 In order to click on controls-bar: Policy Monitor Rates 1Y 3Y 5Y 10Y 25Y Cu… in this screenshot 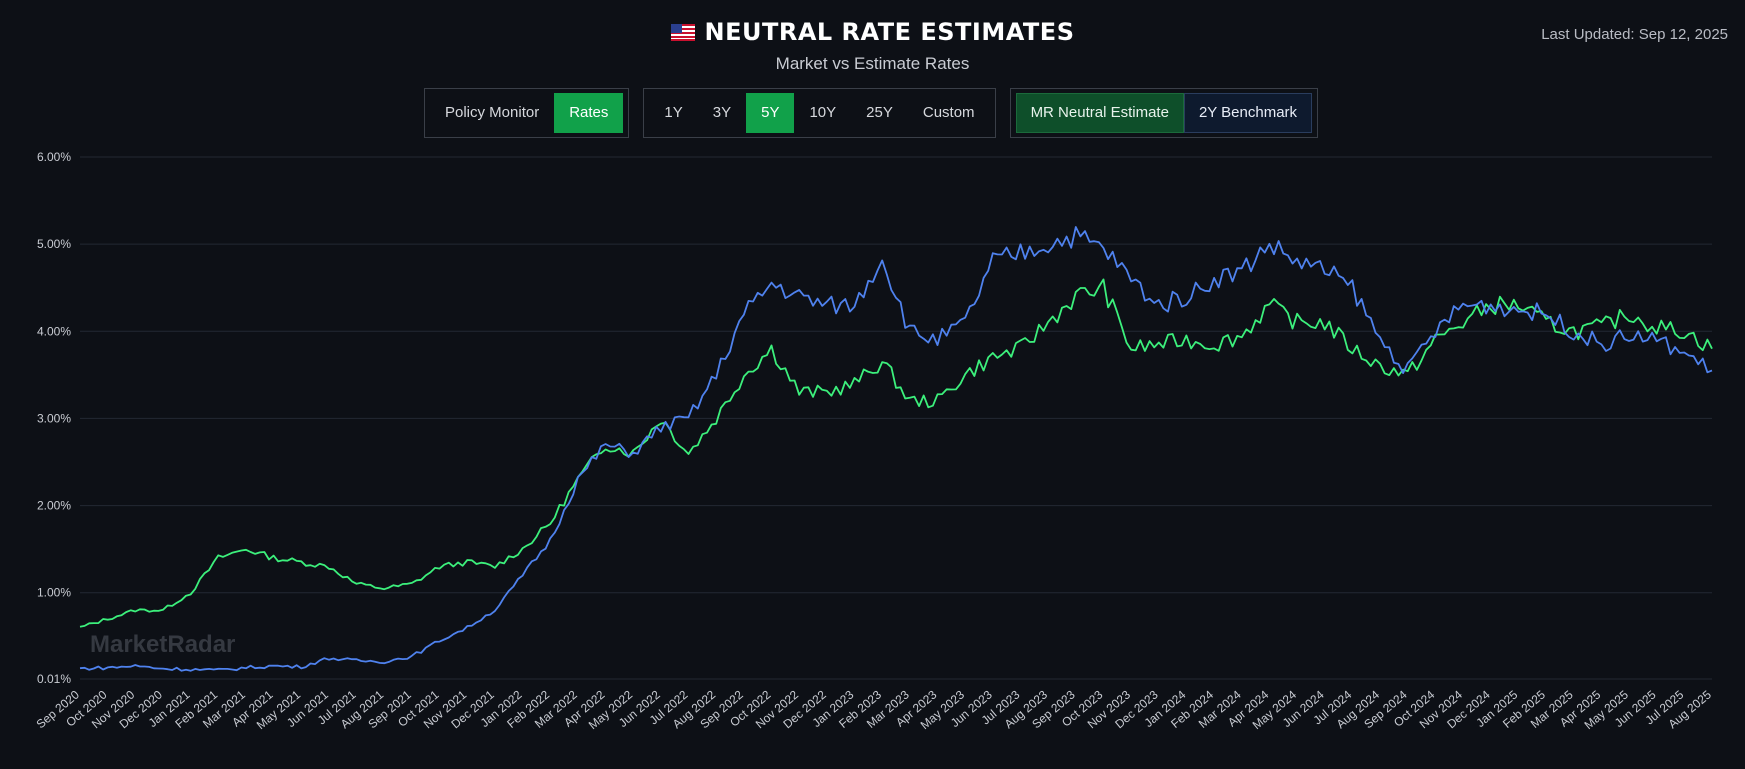, I will do `click(871, 113)`.